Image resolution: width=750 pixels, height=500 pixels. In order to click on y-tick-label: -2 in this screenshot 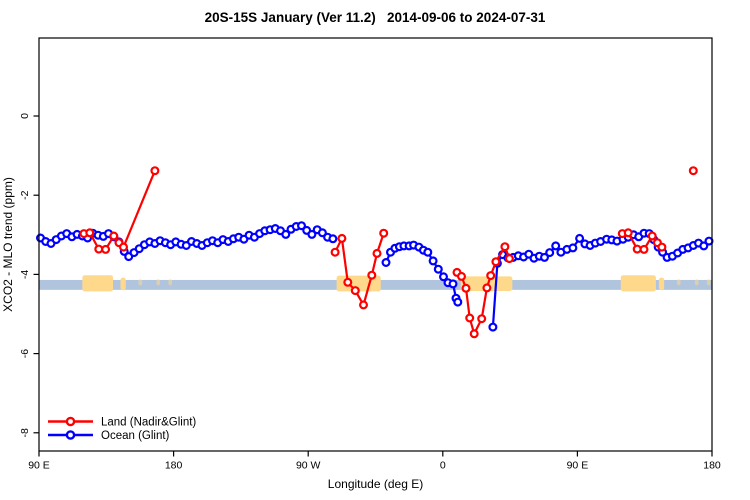, I will do `click(25, 194)`.